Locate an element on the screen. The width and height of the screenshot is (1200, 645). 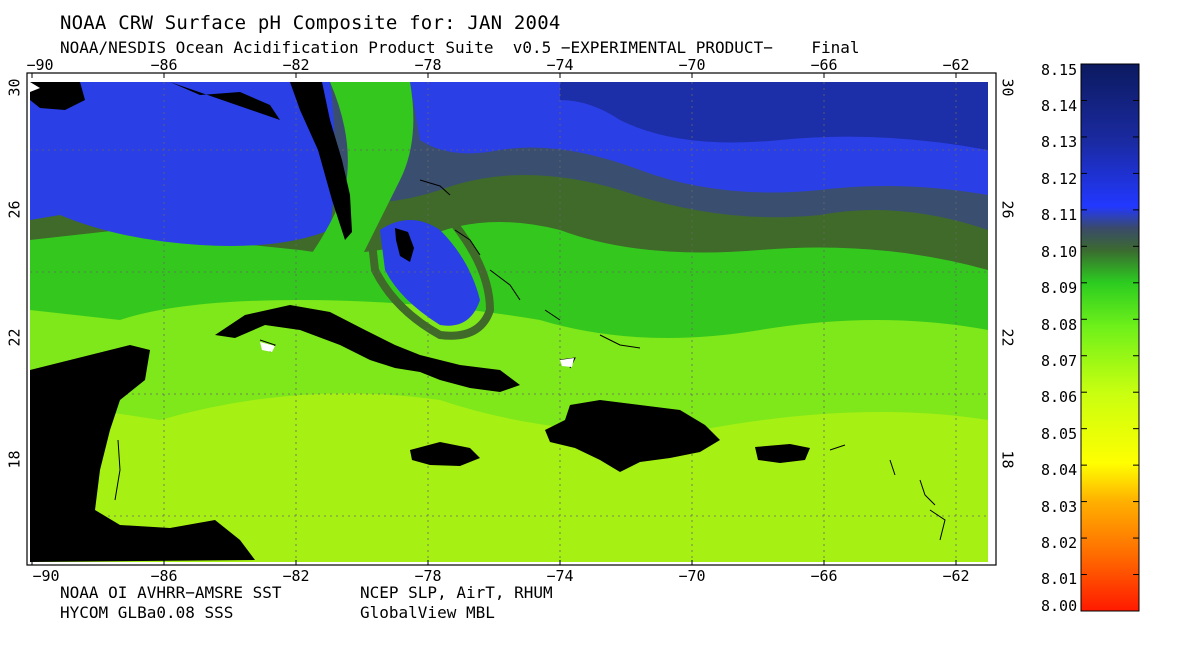
colorbar-label: 8.01 is located at coordinates (1059, 579).